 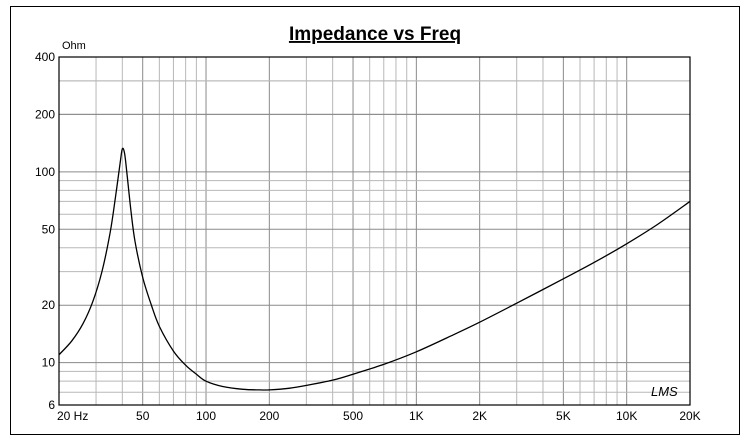 I want to click on x-tick-label: 50, so click(x=143, y=416).